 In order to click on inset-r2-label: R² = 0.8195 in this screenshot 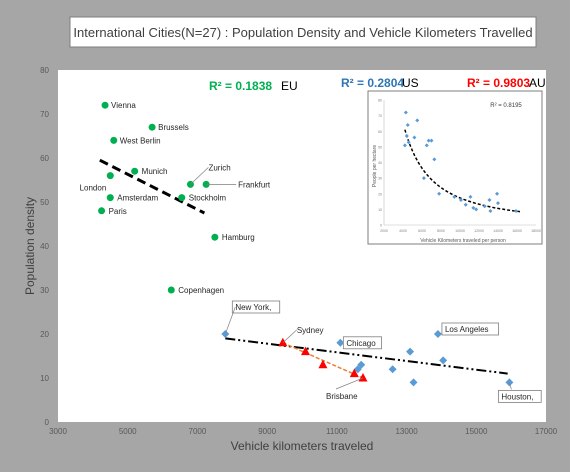, I will do `click(506, 106)`.